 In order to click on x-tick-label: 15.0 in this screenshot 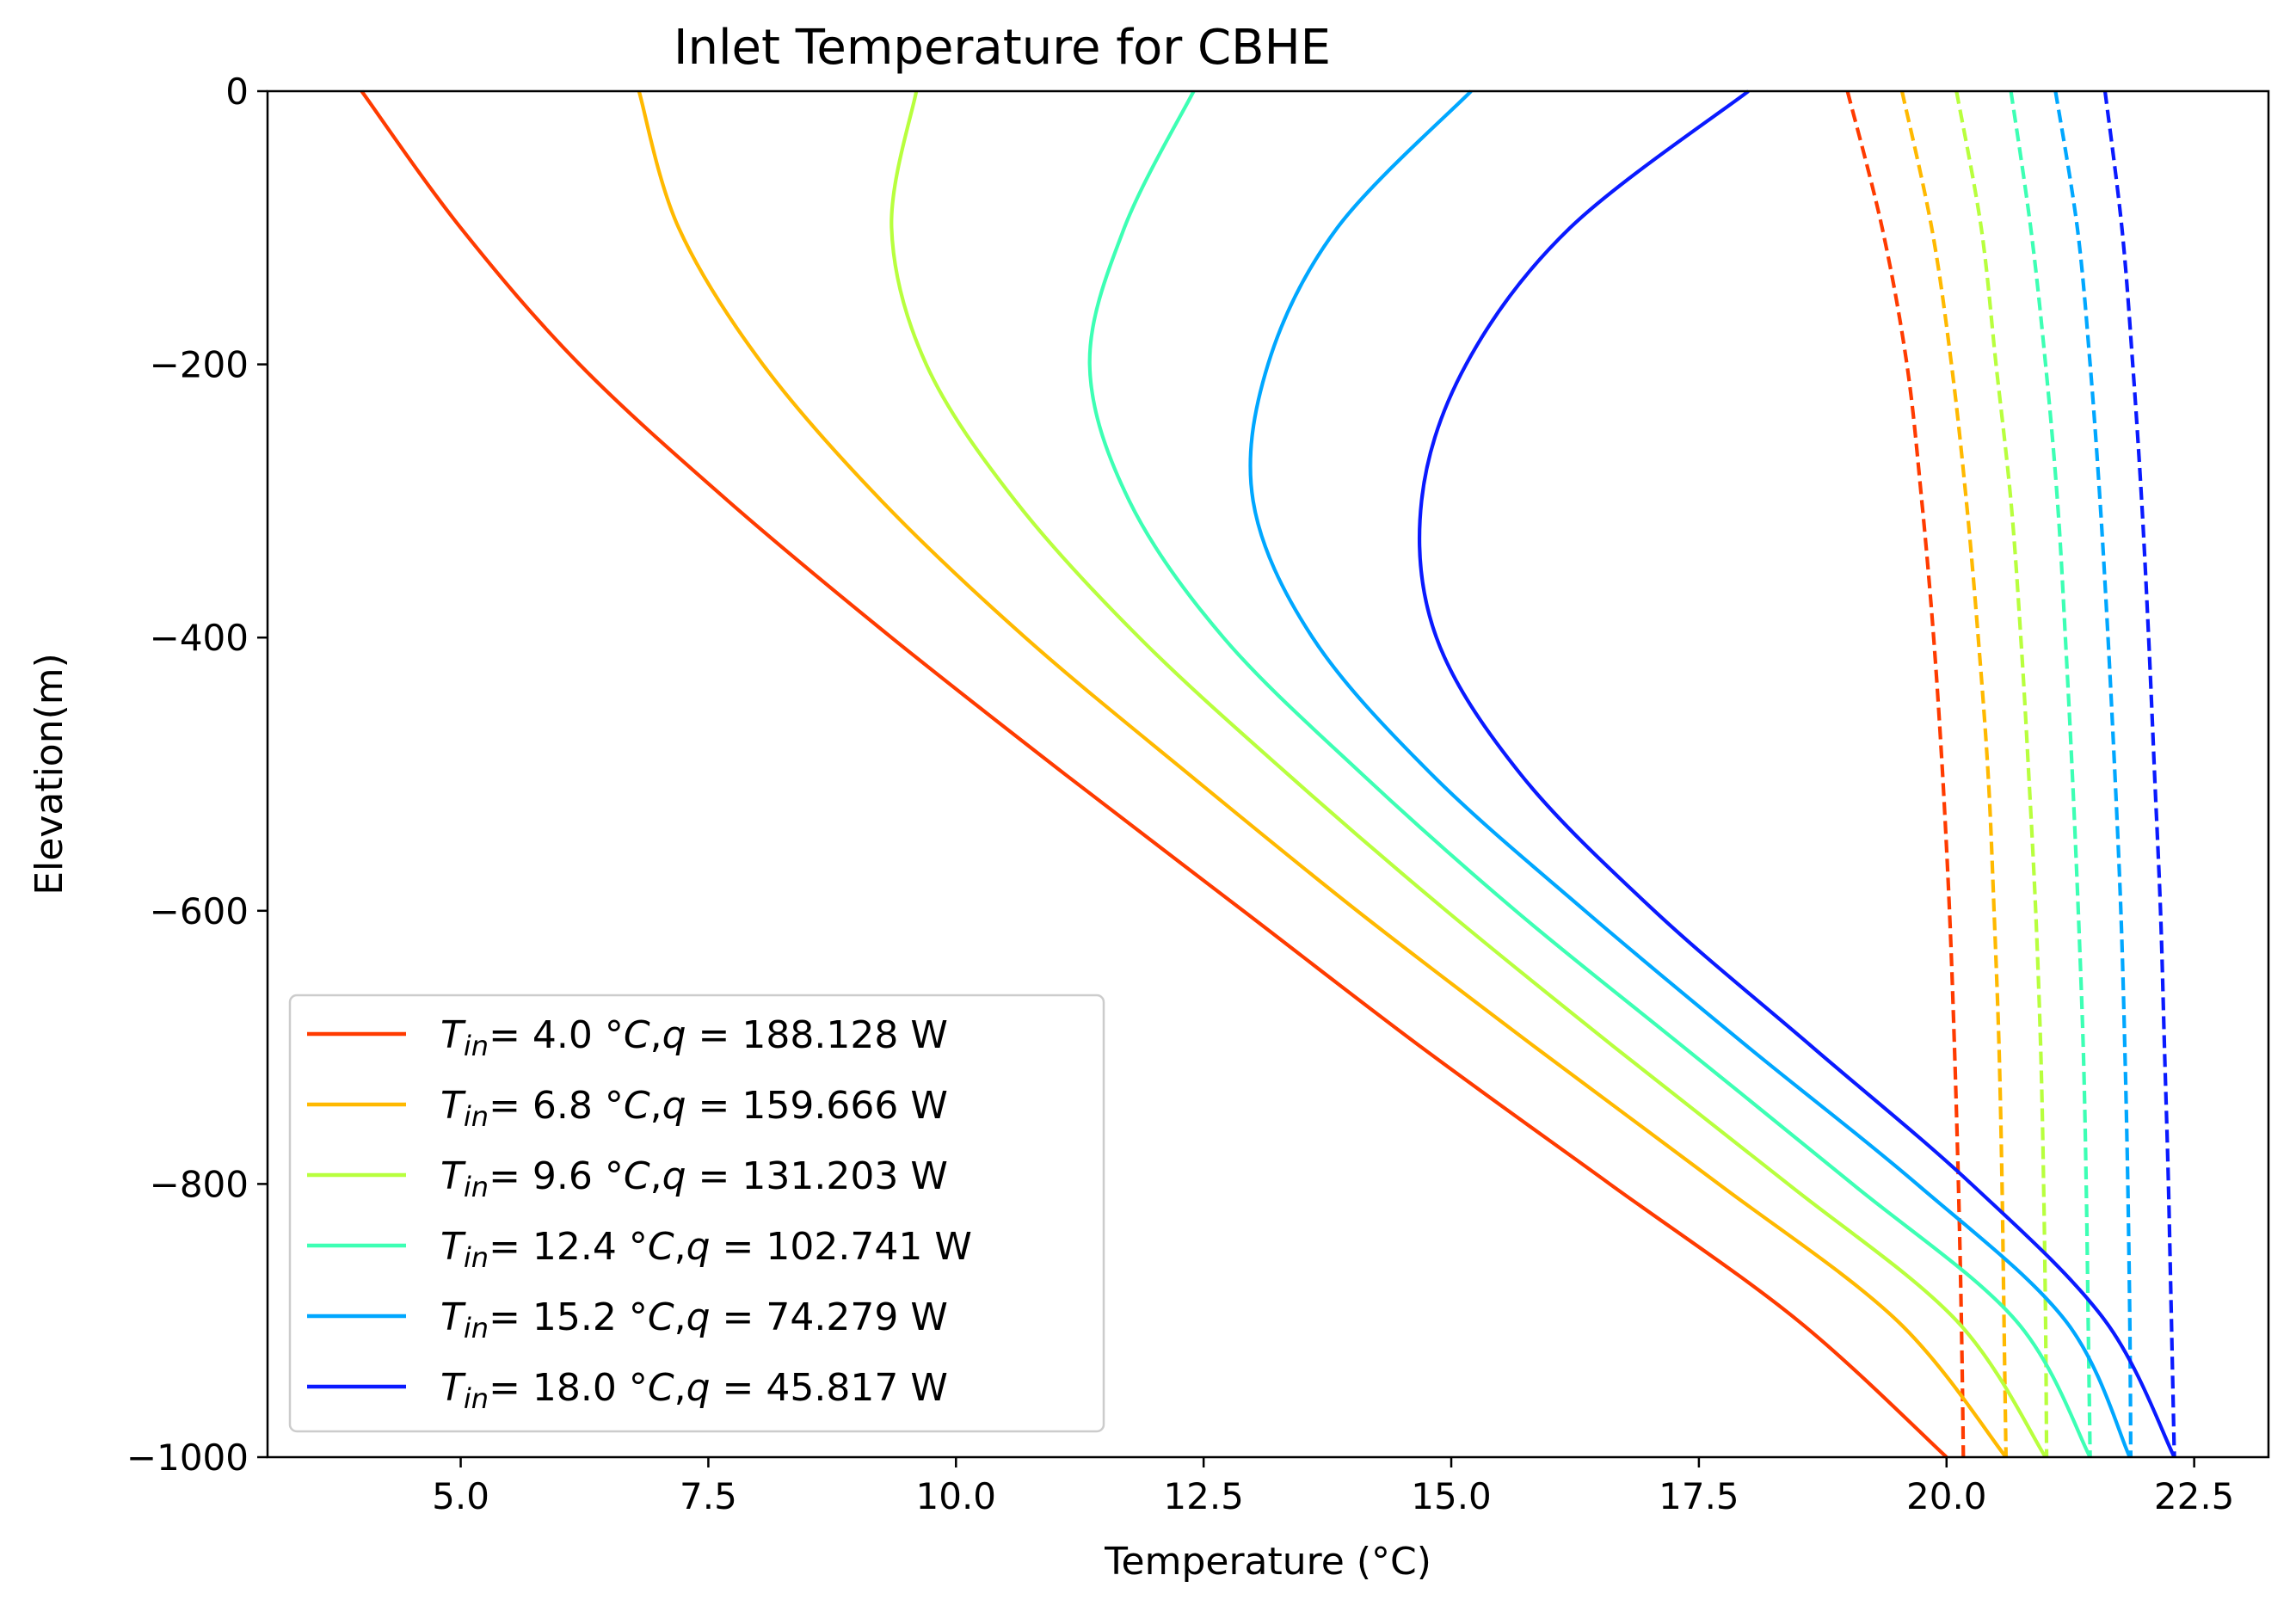, I will do `click(1451, 1496)`.